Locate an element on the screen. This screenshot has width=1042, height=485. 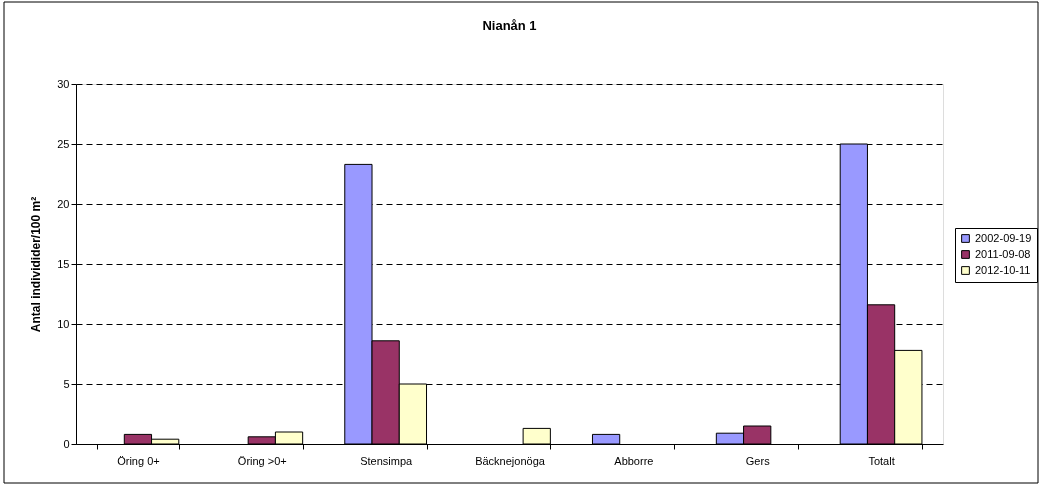
legend-label: 2012-10-11 is located at coordinates (1003, 269).